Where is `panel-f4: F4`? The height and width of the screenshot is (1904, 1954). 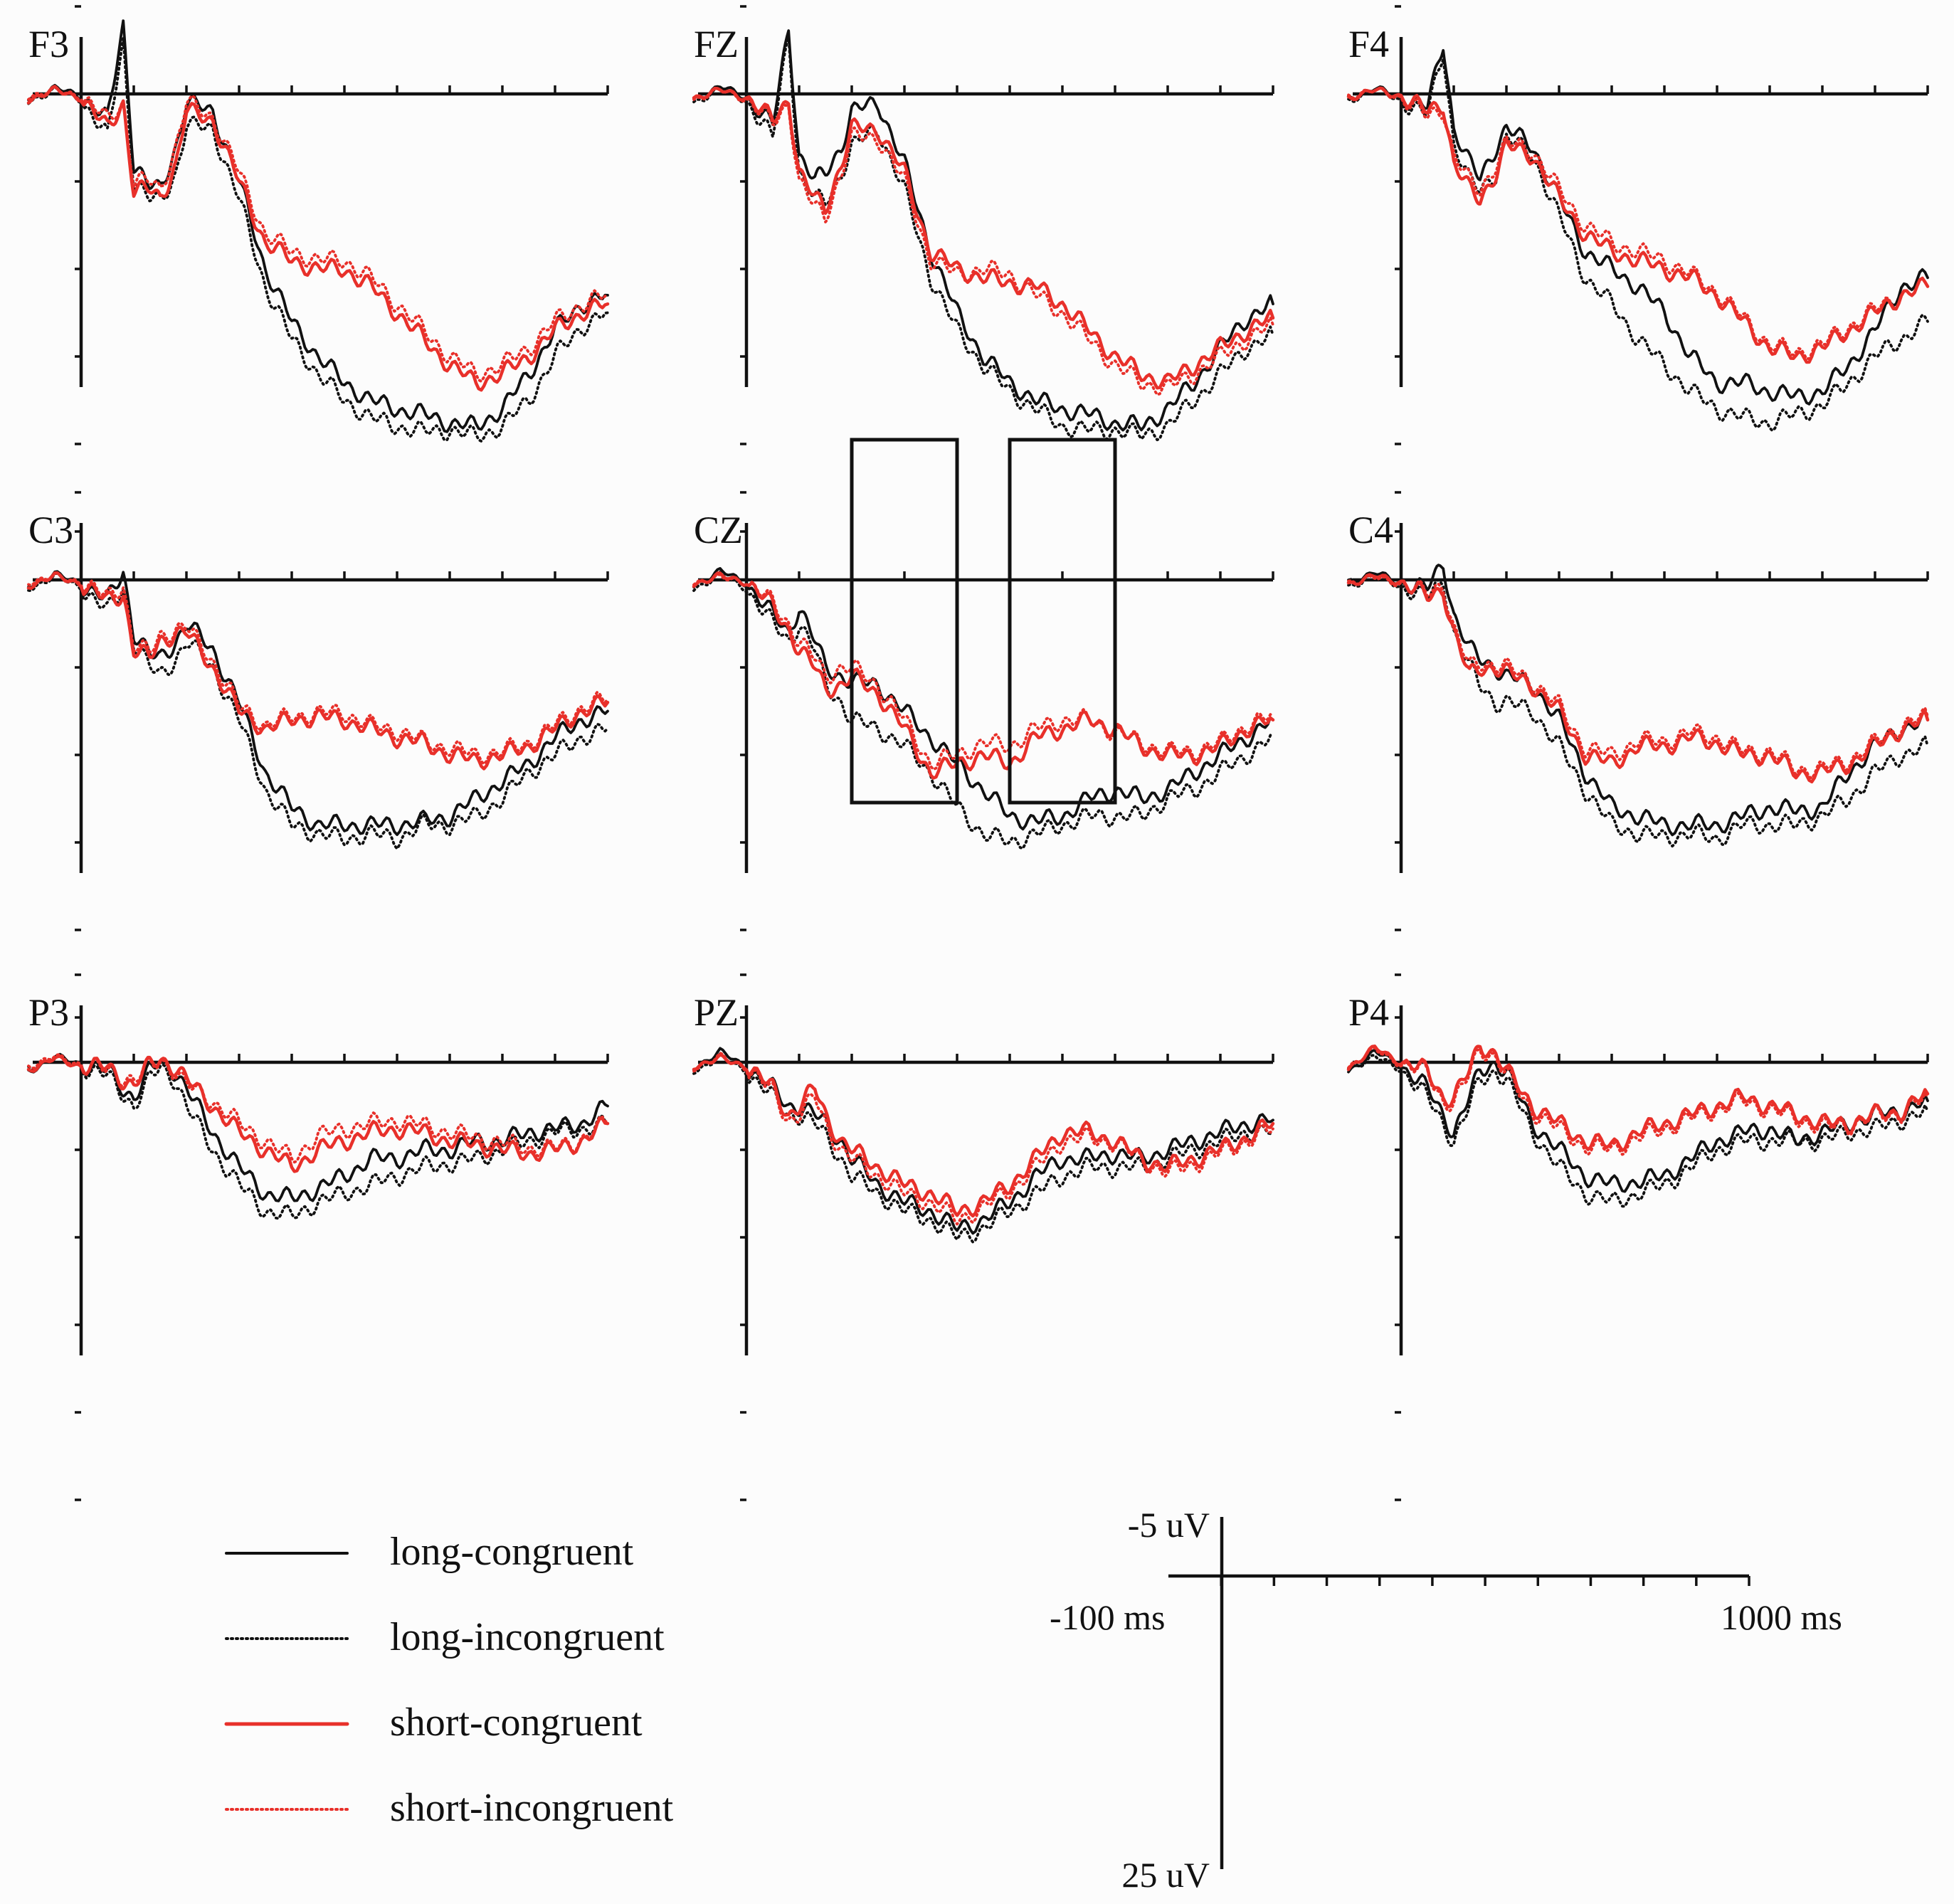
panel-f4: F4 is located at coordinates (1638, 269).